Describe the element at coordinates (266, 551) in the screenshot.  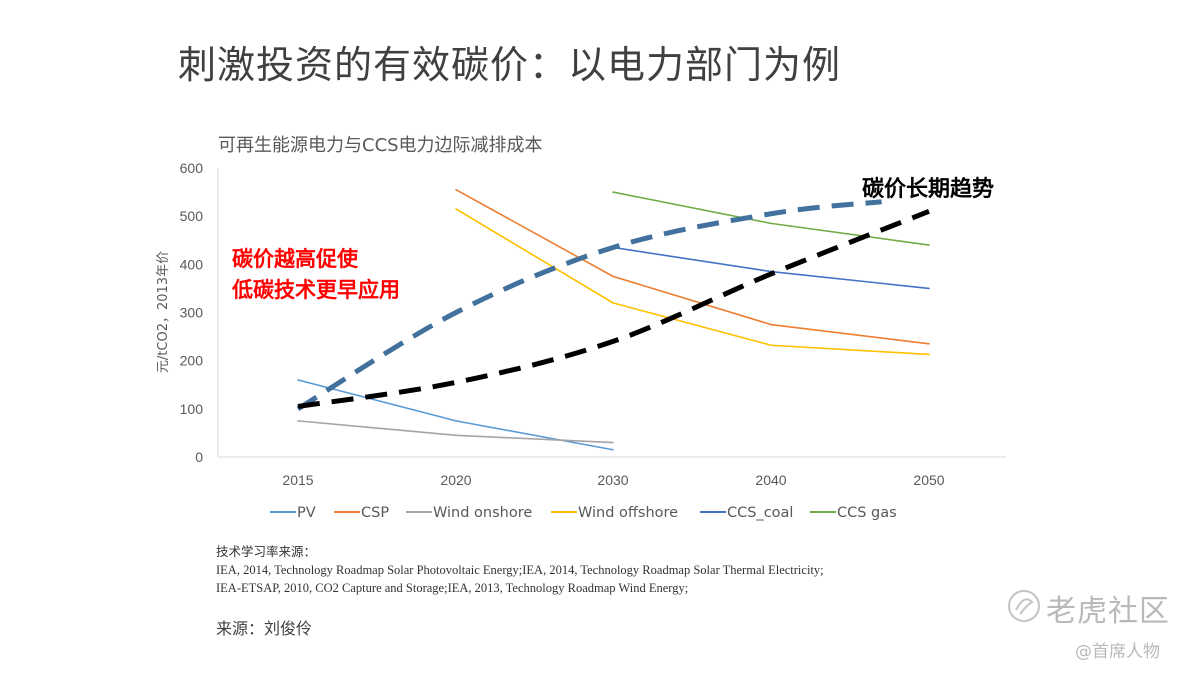
I see `sources-heading: 技术学习率来源：` at that location.